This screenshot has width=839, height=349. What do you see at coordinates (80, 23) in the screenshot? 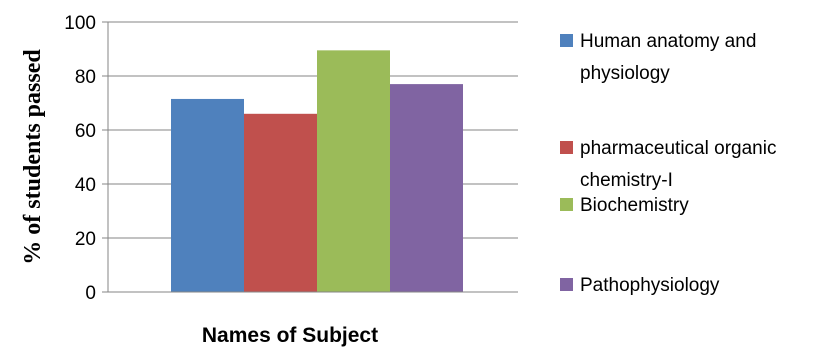
I see `y-tick-label: 100` at bounding box center [80, 23].